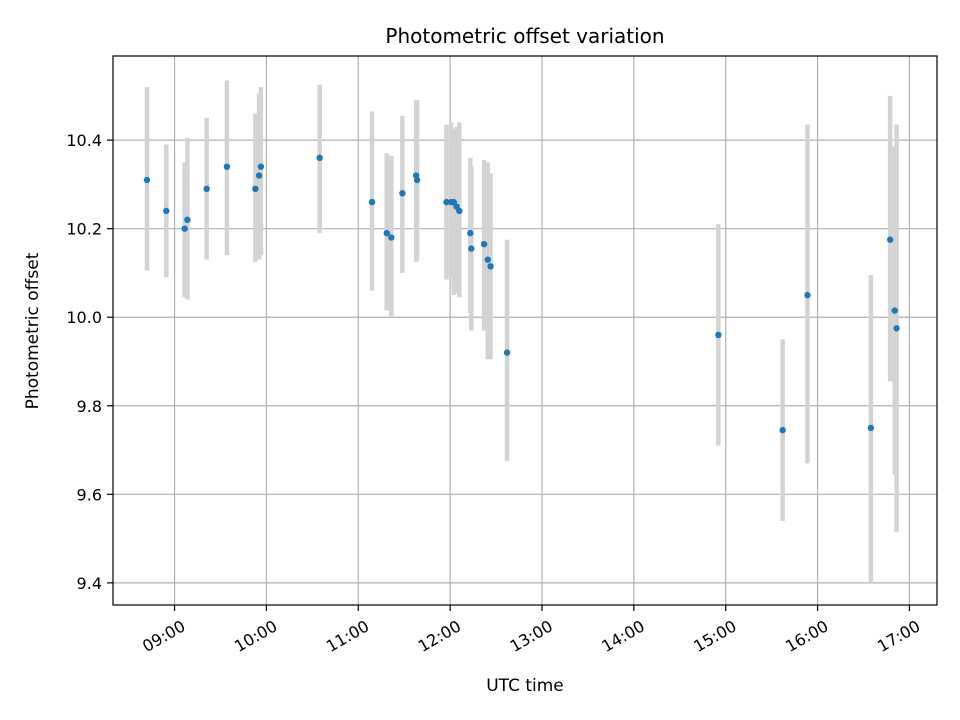  I want to click on y-tick-label: 9.8, so click(89, 406).